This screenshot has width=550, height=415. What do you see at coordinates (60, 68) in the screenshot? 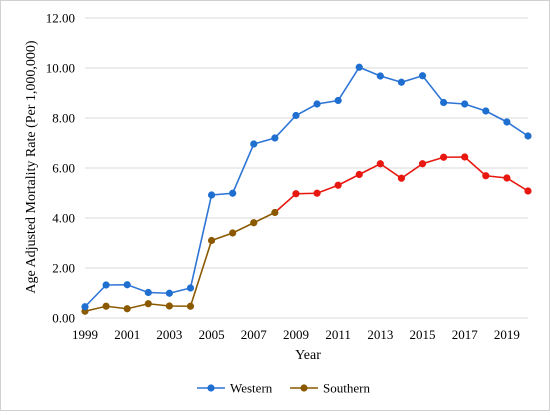
I see `y-tick-label: 10.00` at bounding box center [60, 68].